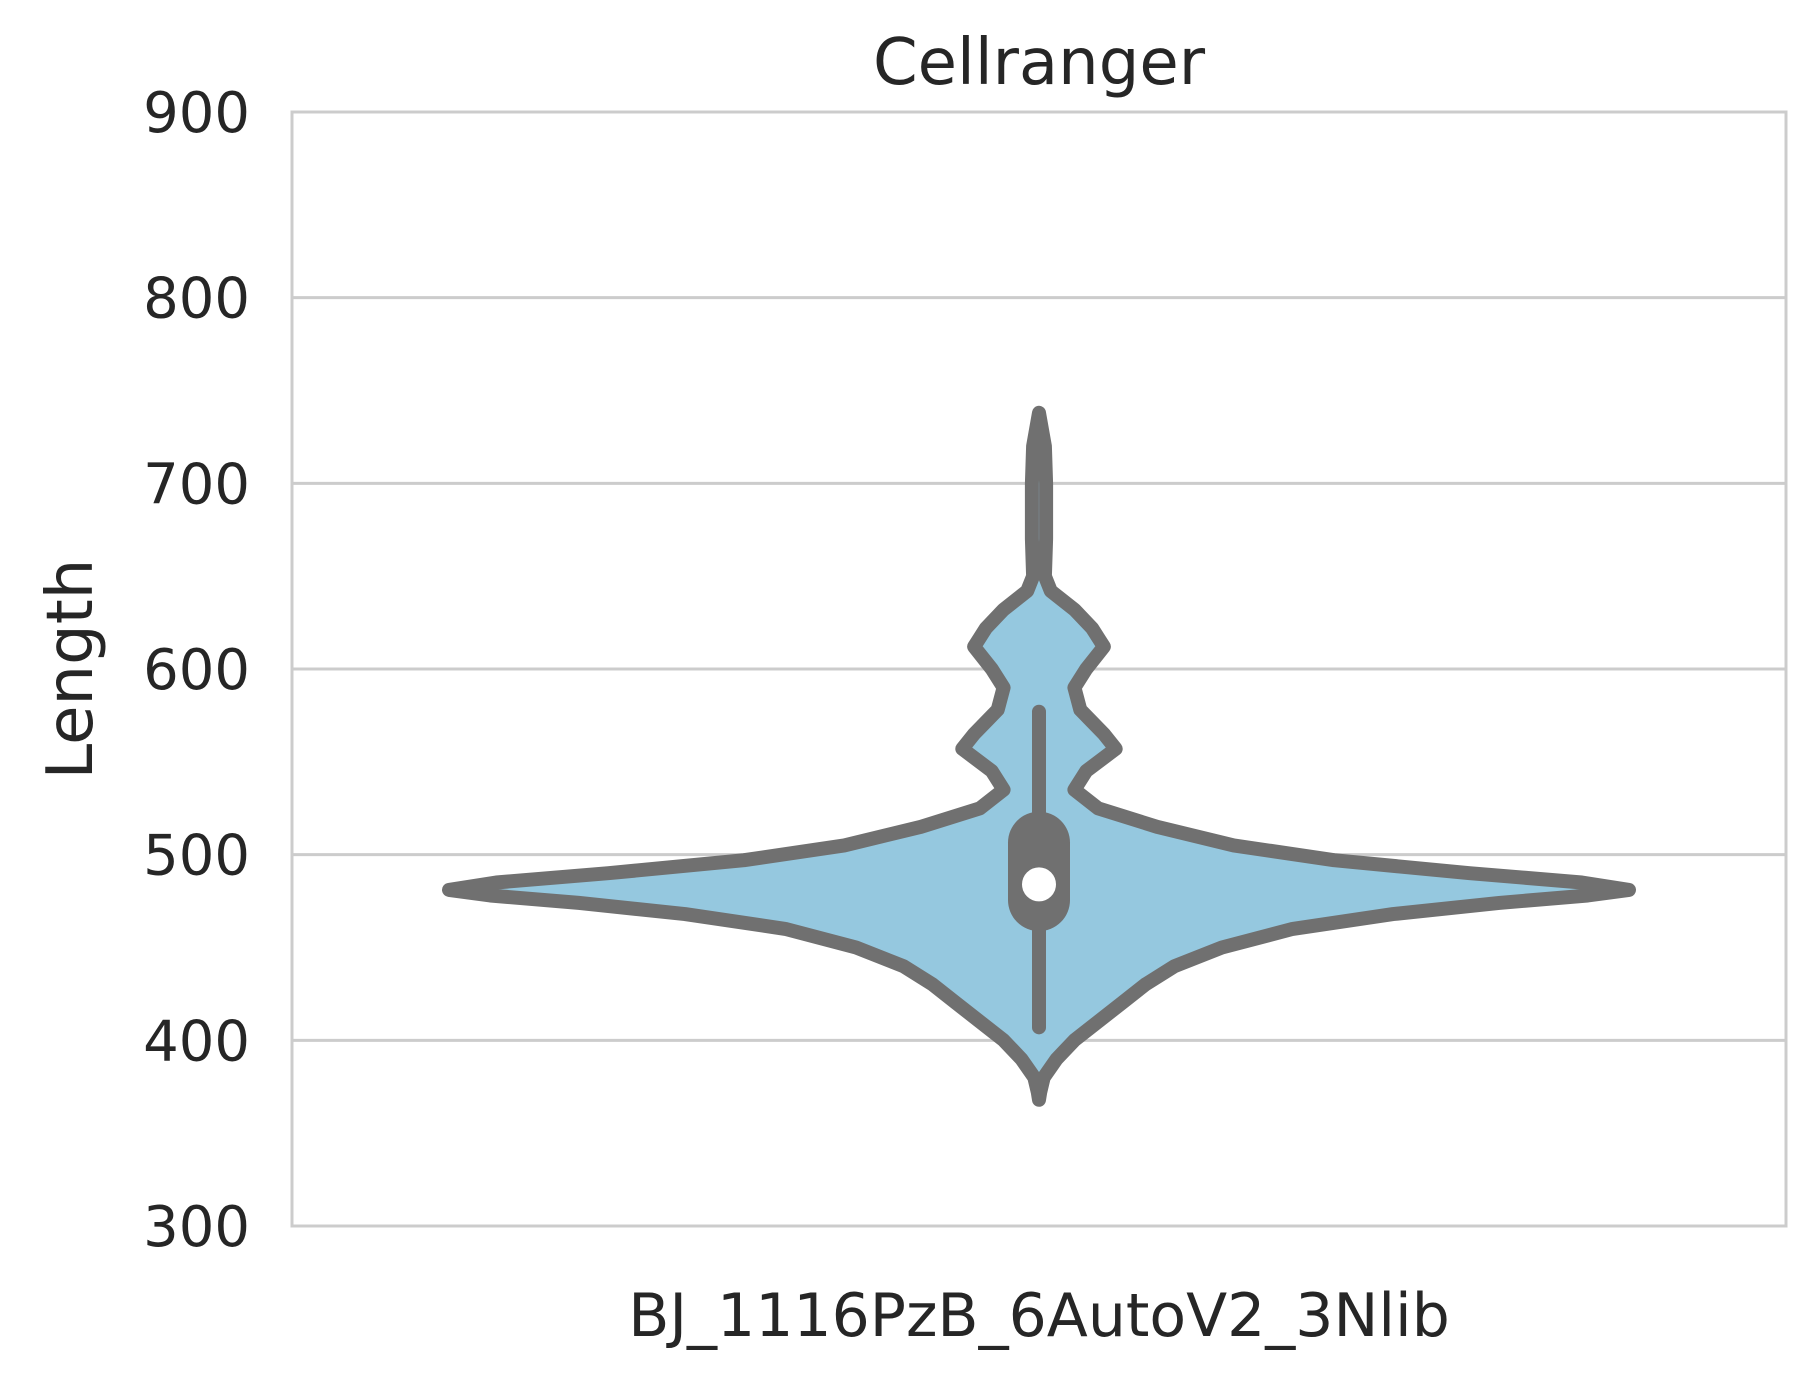 The height and width of the screenshot is (1382, 1808). Describe the element at coordinates (196, 484) in the screenshot. I see `y-tick-label: 700` at that location.